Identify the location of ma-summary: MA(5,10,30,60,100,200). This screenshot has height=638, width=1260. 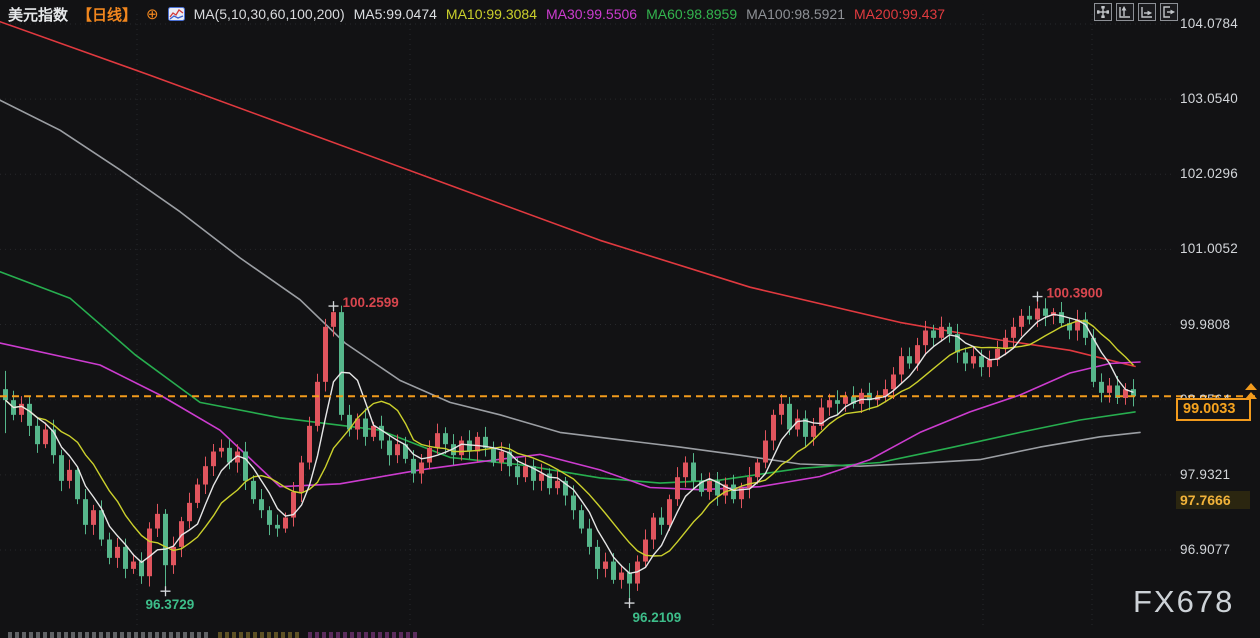
(269, 14).